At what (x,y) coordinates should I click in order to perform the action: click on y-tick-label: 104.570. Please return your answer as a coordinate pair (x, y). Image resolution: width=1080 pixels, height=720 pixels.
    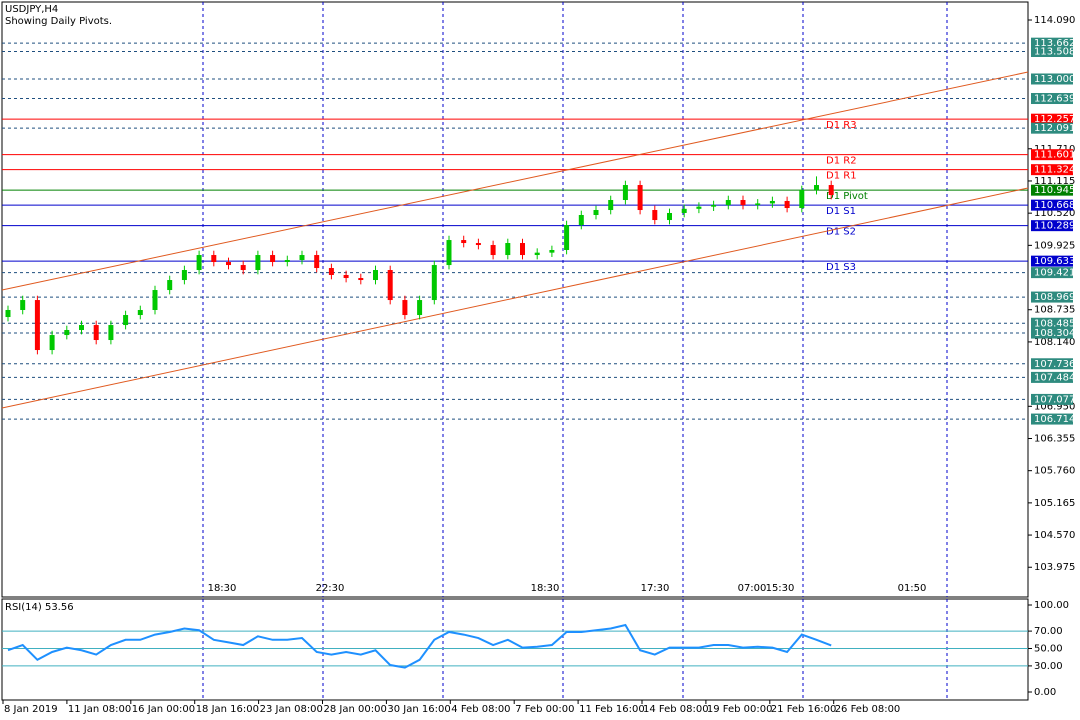
    Looking at the image, I should click on (1054, 535).